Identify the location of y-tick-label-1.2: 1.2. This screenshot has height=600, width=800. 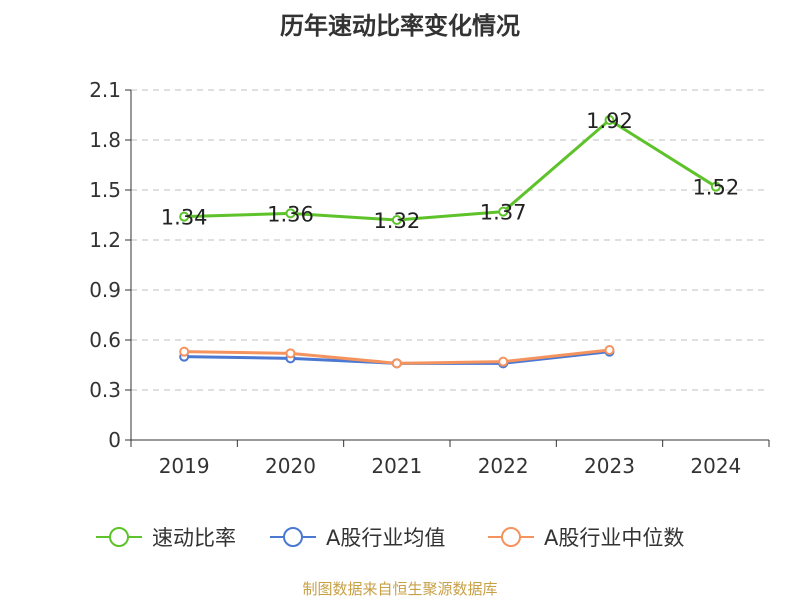
(105, 240).